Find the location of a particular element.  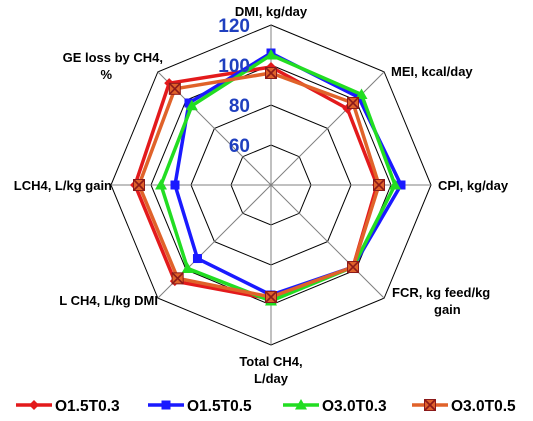

axis-label-l-ch4-l-kg-dmi: L CH4, L/kg DMI is located at coordinates (108, 300).